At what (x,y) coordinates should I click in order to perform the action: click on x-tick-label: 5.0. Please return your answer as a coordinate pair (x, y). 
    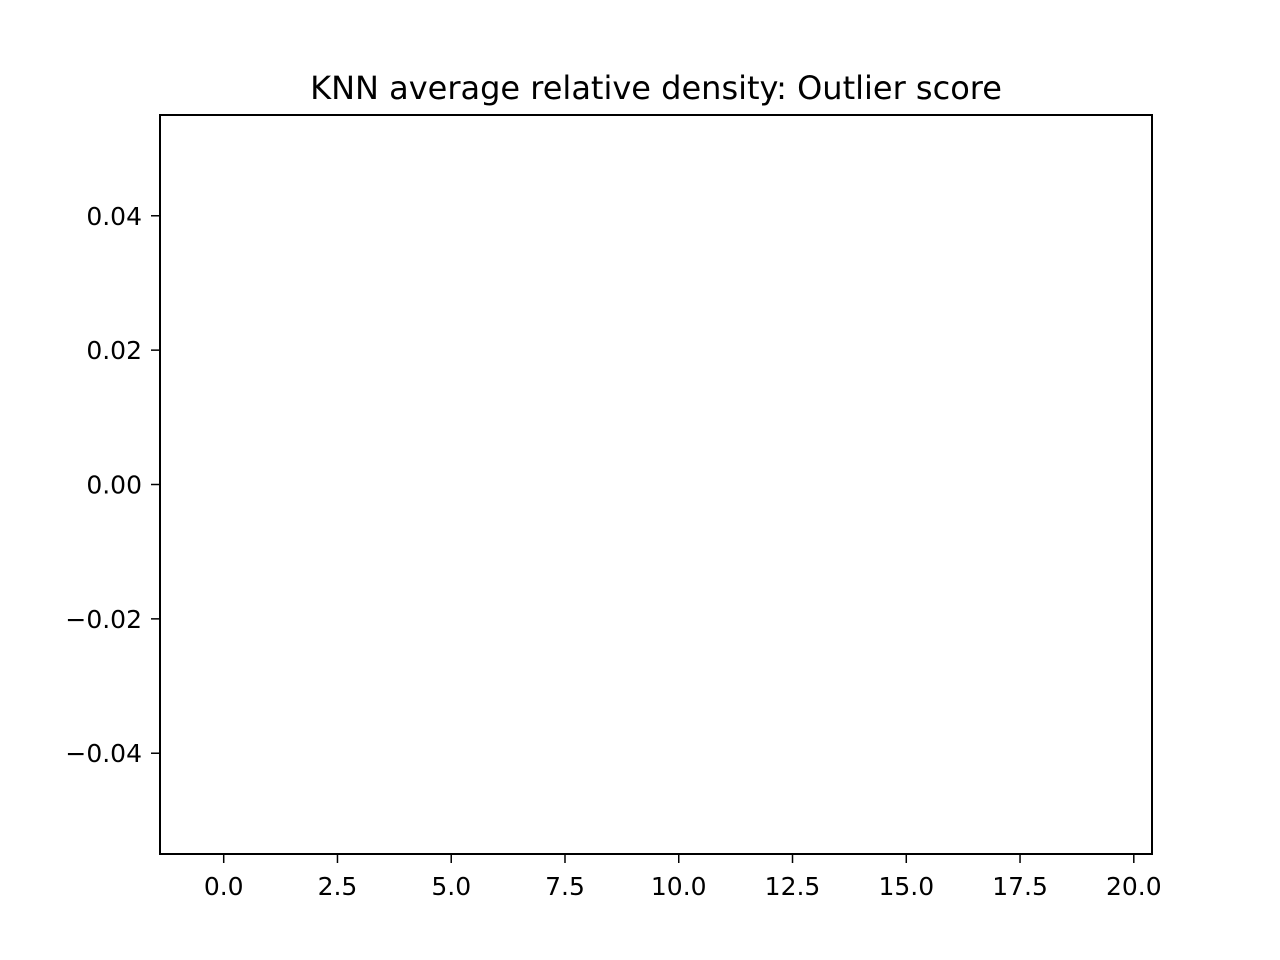
    Looking at the image, I should click on (451, 886).